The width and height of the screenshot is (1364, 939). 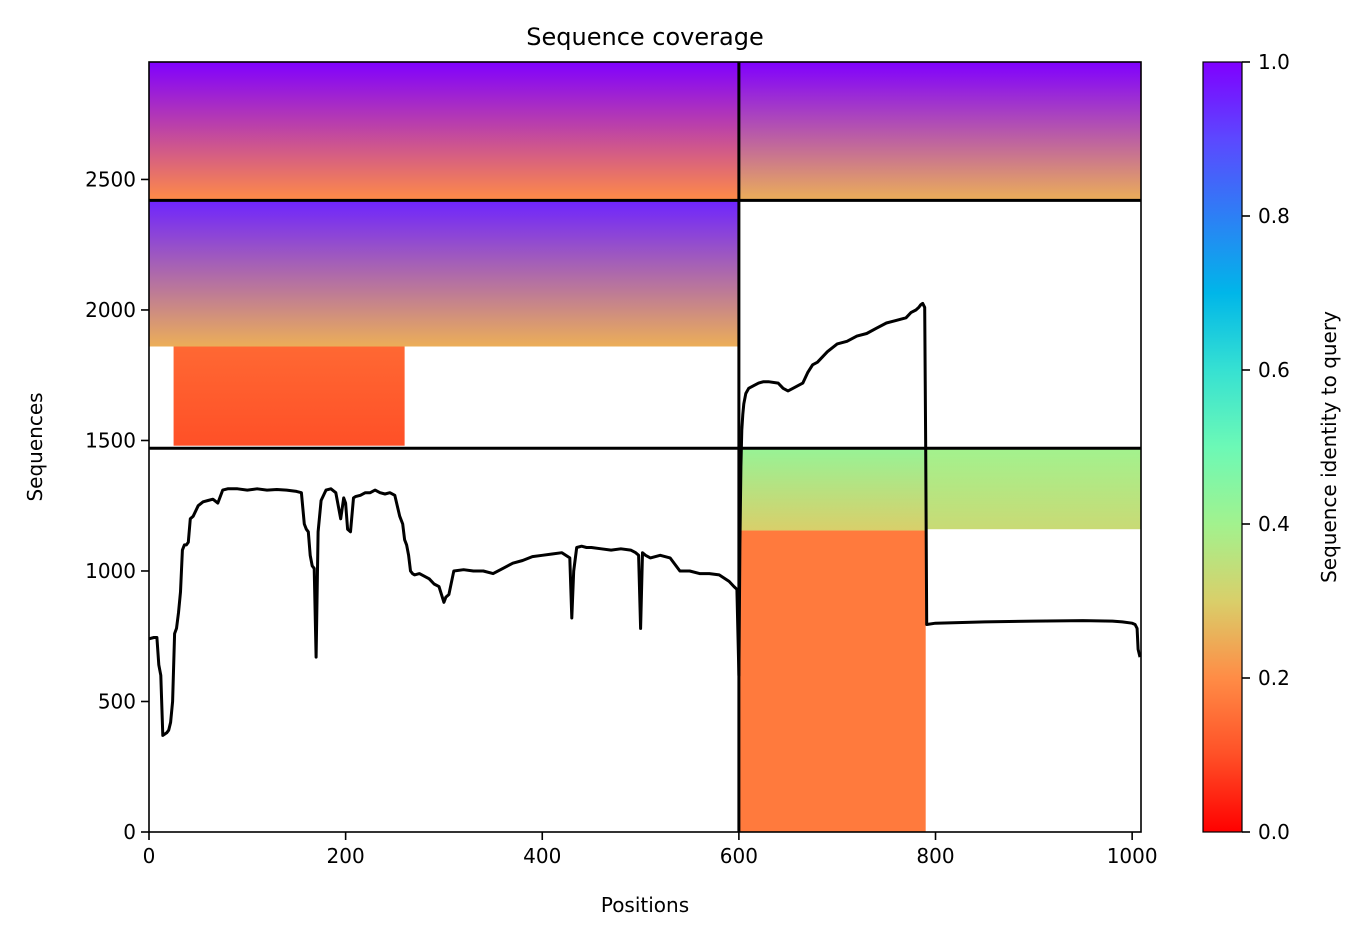 What do you see at coordinates (1266, 447) in the screenshot?
I see `colorbar-axis: 0.0 0.2 0.4 0.6 0.8 1.0` at bounding box center [1266, 447].